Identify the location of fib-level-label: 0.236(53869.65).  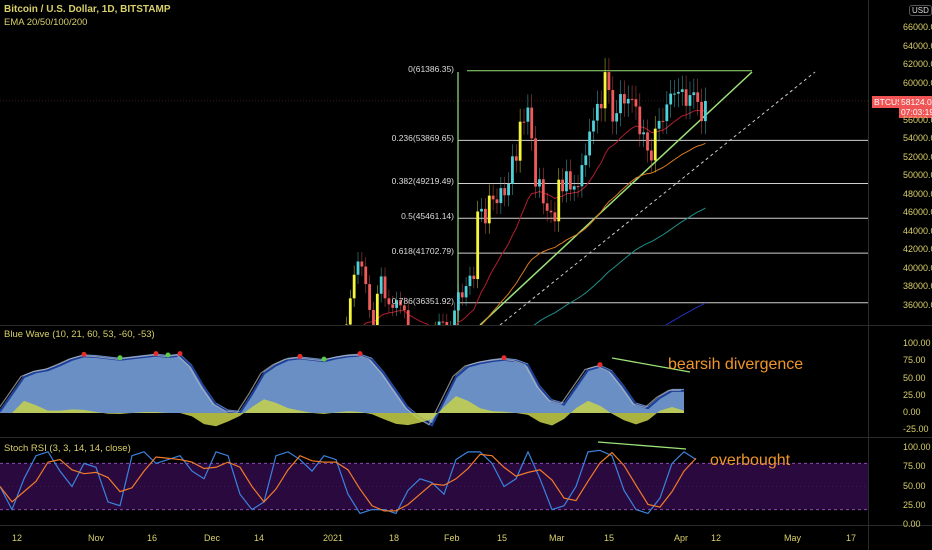
(422, 138).